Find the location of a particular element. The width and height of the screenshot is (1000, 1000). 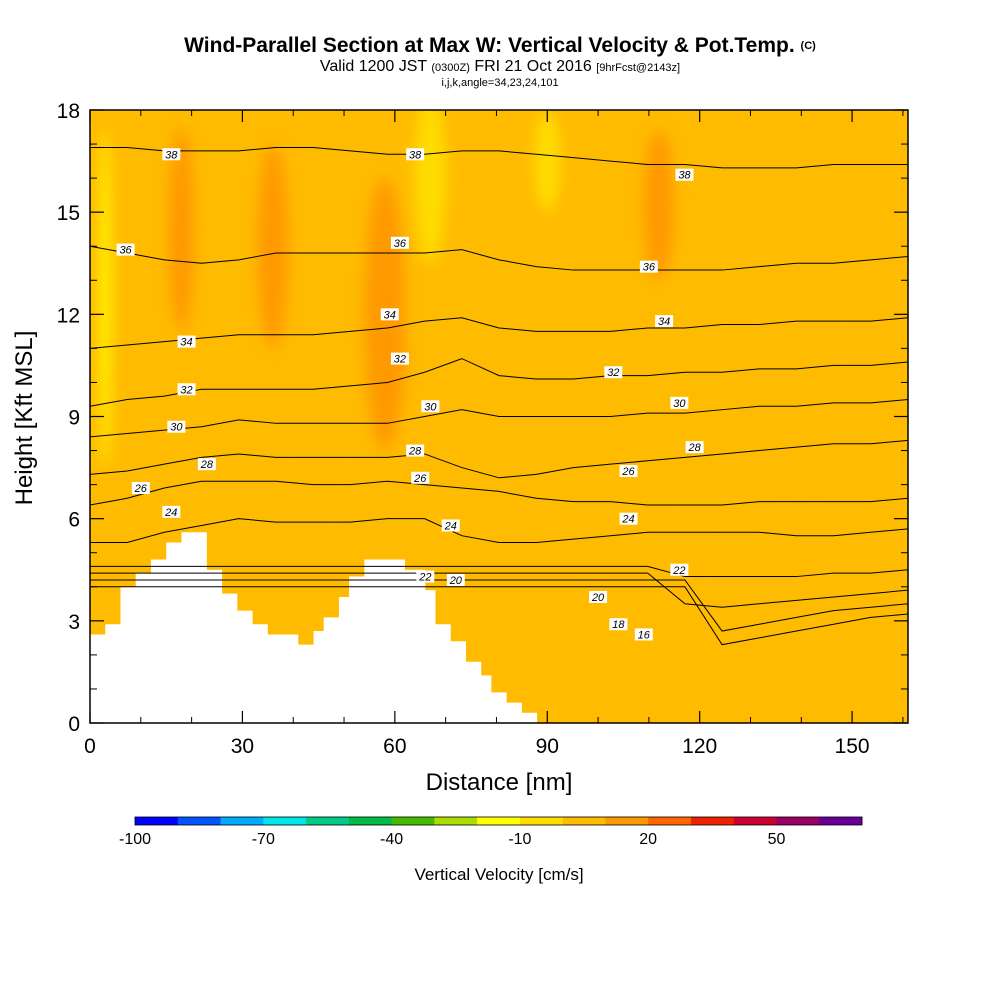

theta-label: 22 is located at coordinates (425, 577).